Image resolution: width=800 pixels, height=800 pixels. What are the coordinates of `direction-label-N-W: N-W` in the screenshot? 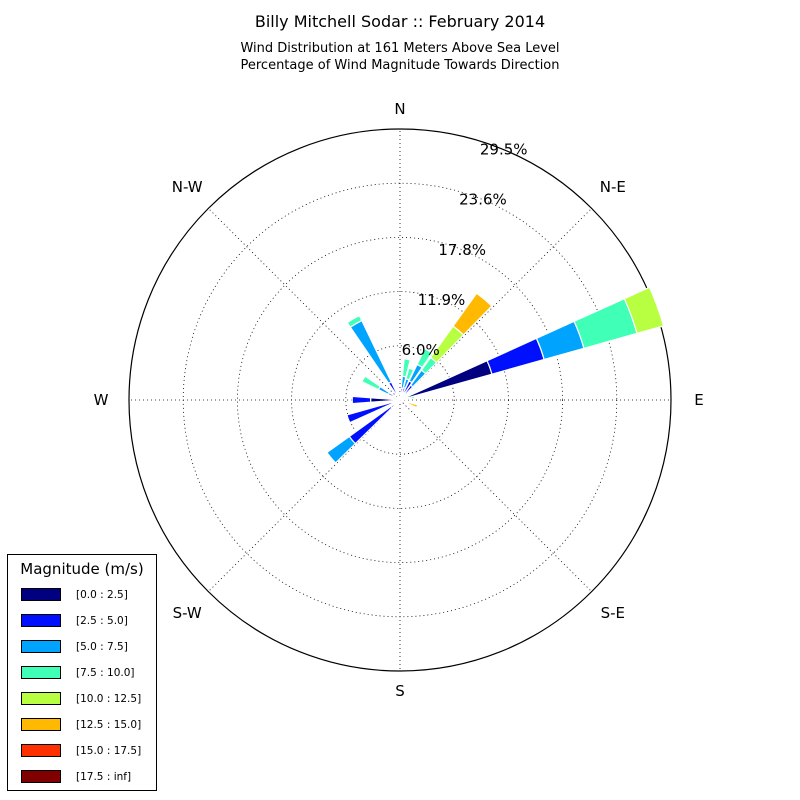 It's located at (187, 187).